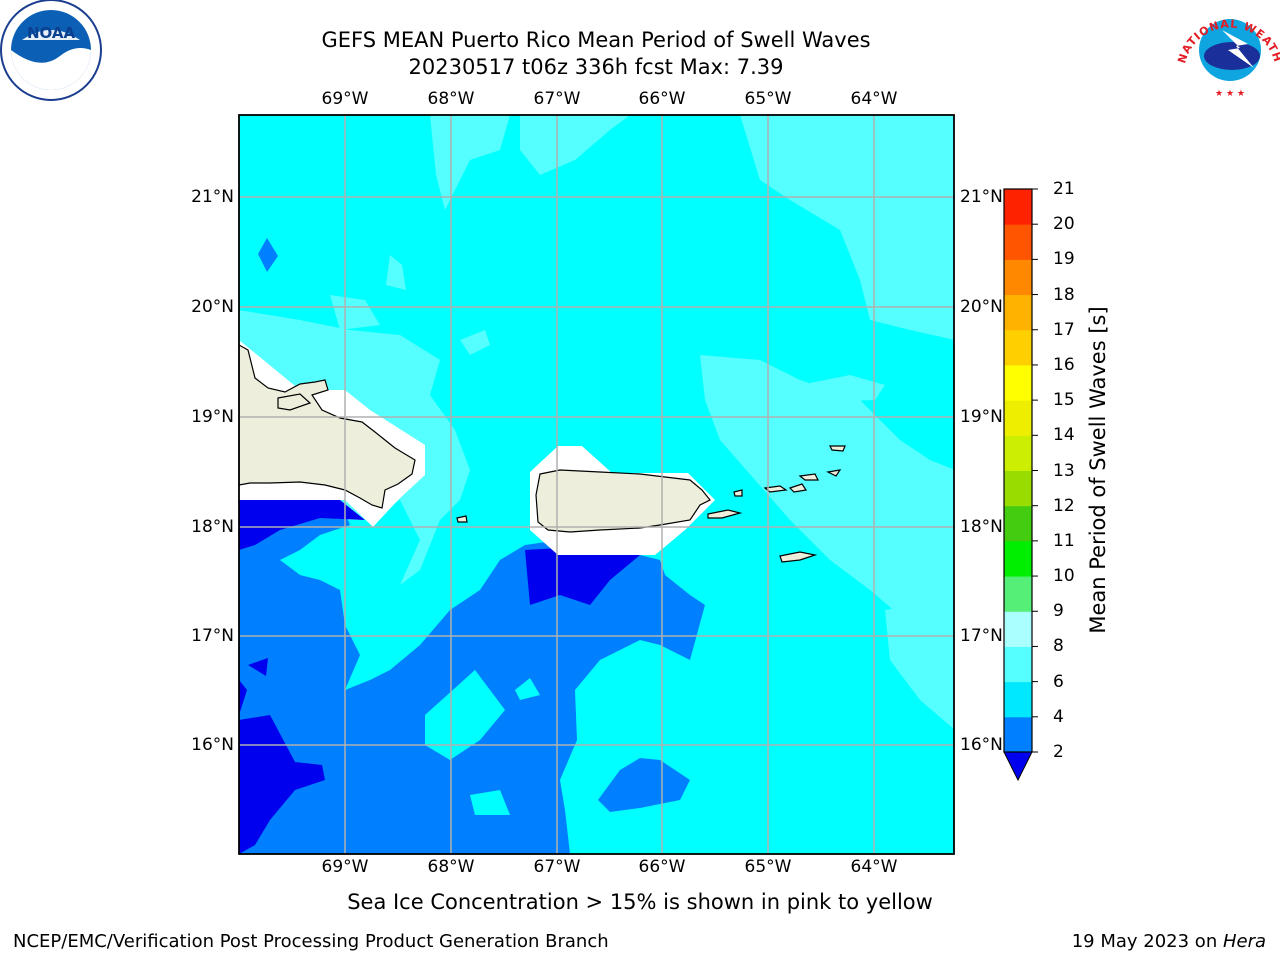 The height and width of the screenshot is (960, 1280). Describe the element at coordinates (768, 99) in the screenshot. I see `lon-tick-top-65w: 65°W` at that location.